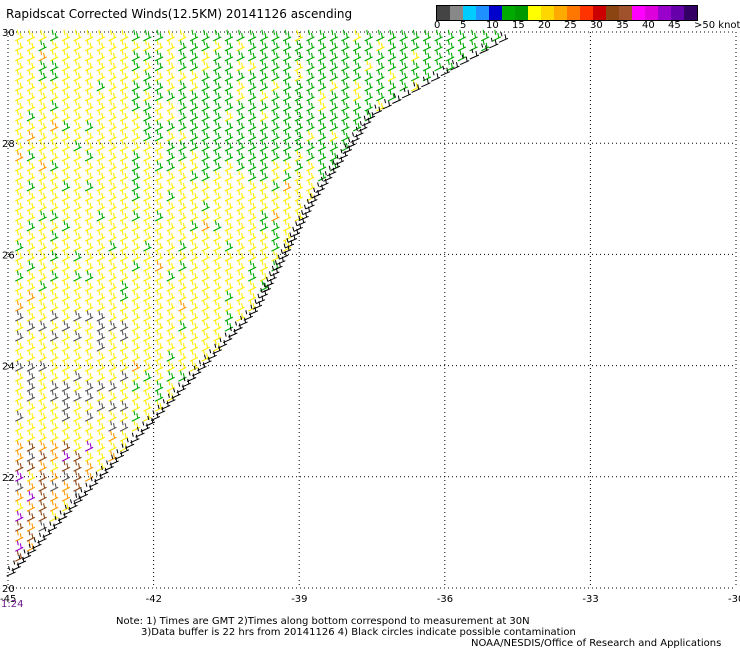 The width and height of the screenshot is (740, 650). I want to click on y-tick-5: 20, so click(8, 589).